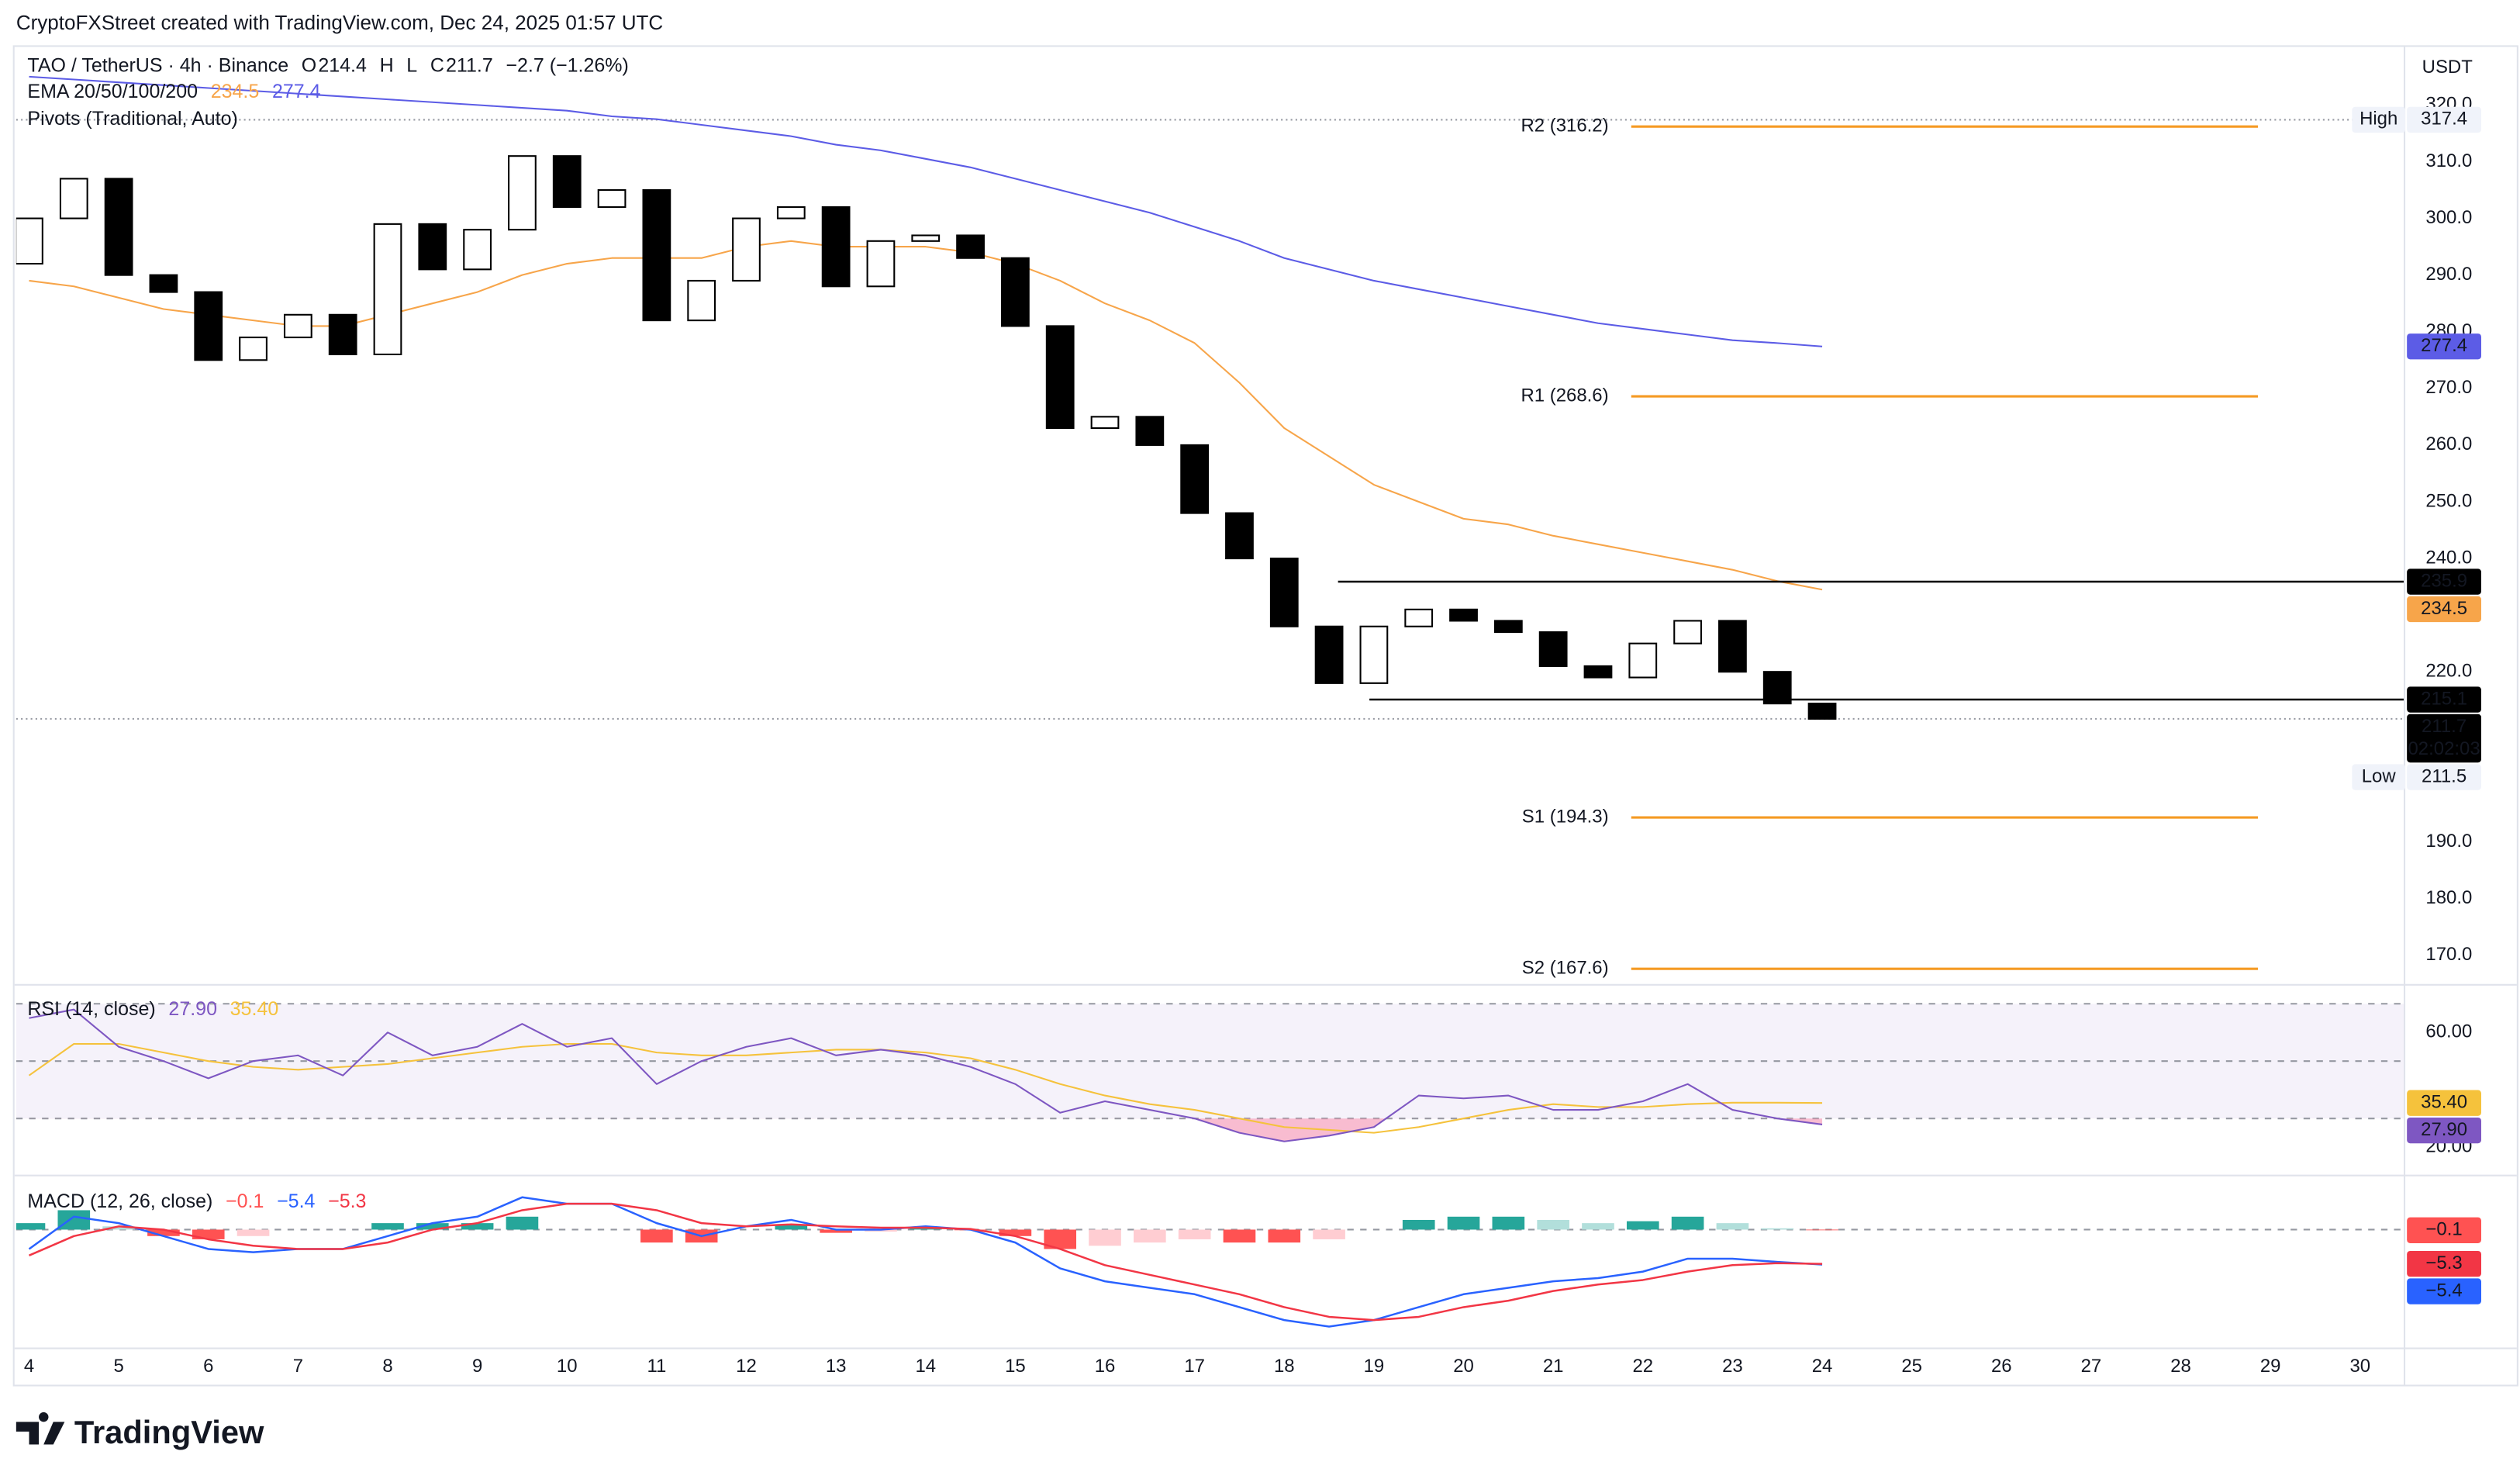 This screenshot has height=1472, width=2520. What do you see at coordinates (2448, 387) in the screenshot?
I see `y-tick-label: 270.0` at bounding box center [2448, 387].